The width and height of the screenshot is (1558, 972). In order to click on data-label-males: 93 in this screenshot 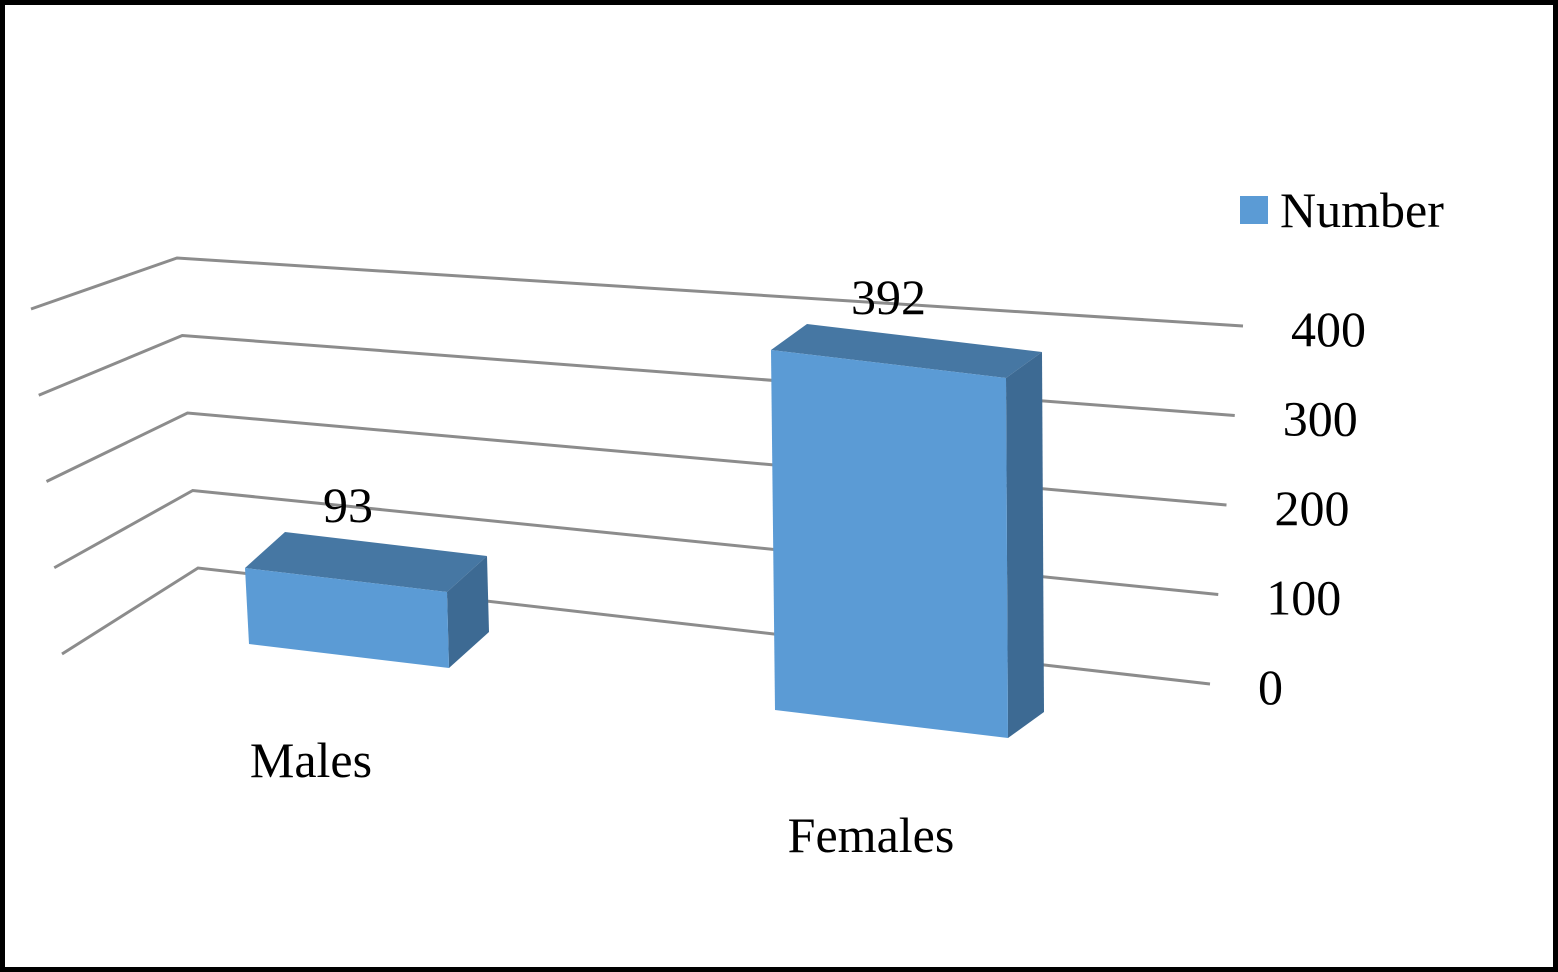, I will do `click(348, 505)`.